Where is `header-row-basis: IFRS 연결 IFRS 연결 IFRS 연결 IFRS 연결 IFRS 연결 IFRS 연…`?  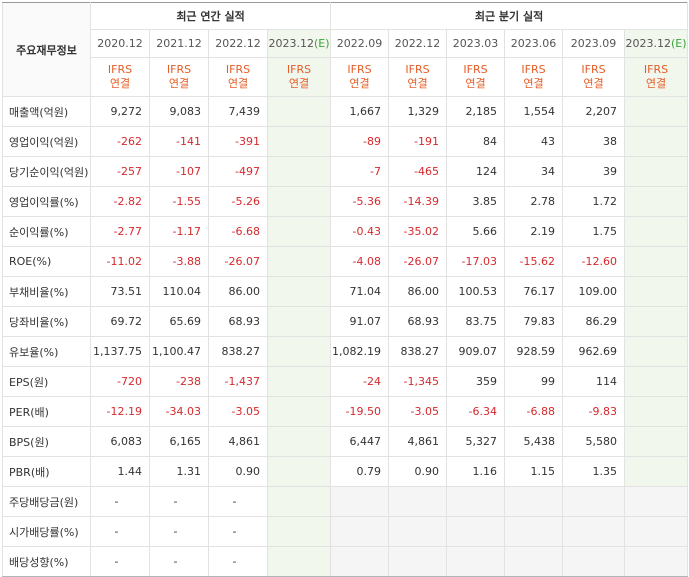
header-row-basis: IFRS 연결 IFRS 연결 IFRS 연결 IFRS 연결 IFRS 연결 IFRS 연… is located at coordinates (346, 77).